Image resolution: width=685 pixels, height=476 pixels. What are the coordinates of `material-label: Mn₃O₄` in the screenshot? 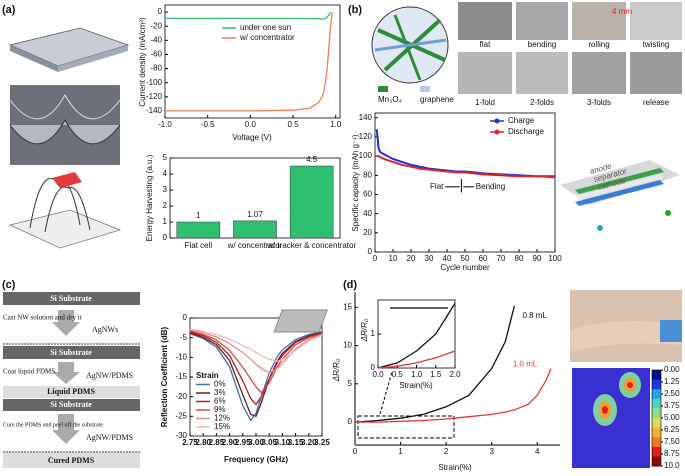 It's located at (390, 99).